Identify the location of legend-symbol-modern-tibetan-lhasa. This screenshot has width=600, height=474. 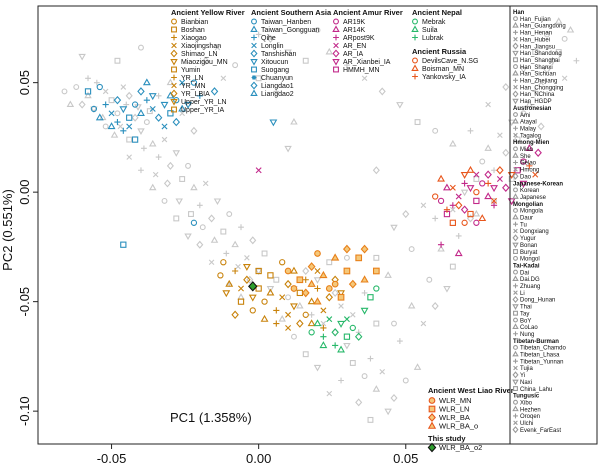
(515, 353).